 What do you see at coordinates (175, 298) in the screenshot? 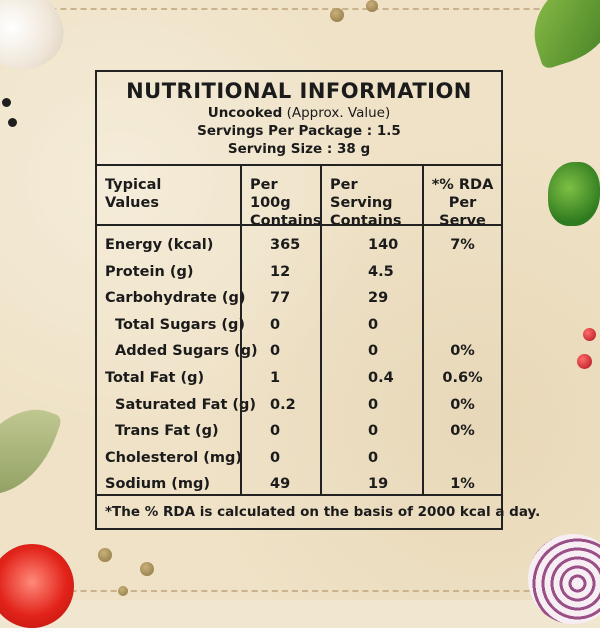
I see `nutrient-name: Carbohydrate (g)` at bounding box center [175, 298].